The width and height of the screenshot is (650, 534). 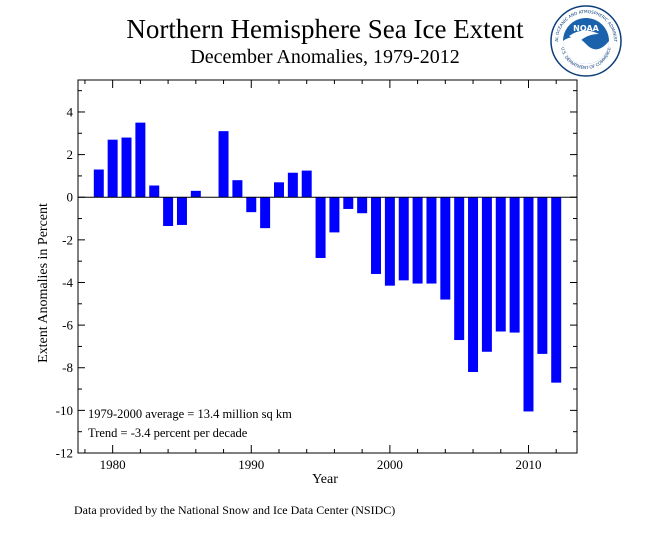 What do you see at coordinates (251, 464) in the screenshot?
I see `x-tick-label: 1990` at bounding box center [251, 464].